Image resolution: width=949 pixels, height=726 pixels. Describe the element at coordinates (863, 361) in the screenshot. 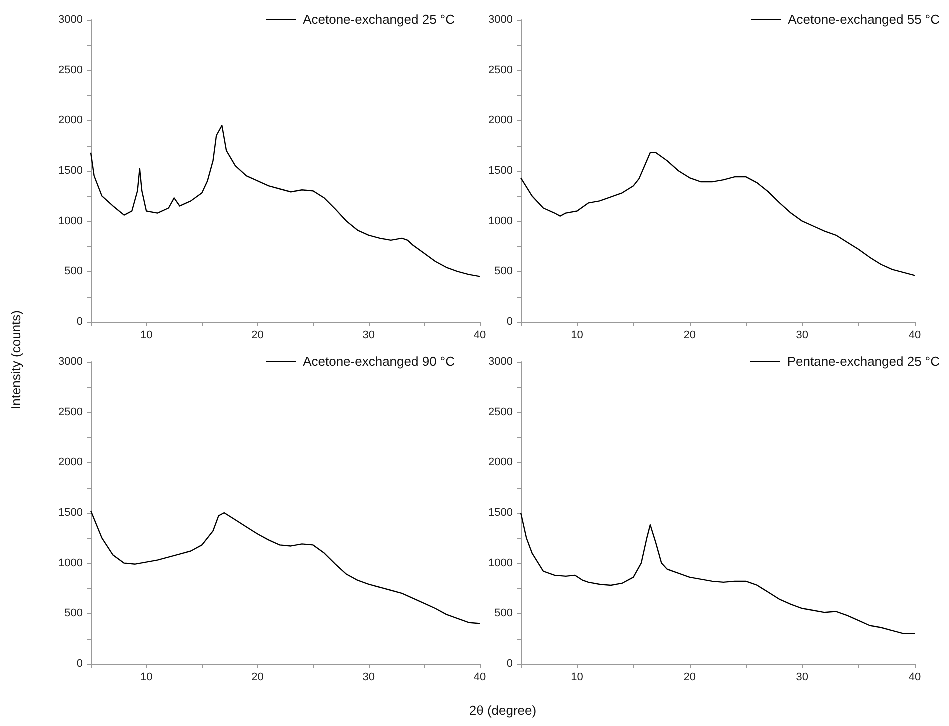

I see `legend-label: Pentane-exchanged 25 °C` at that location.